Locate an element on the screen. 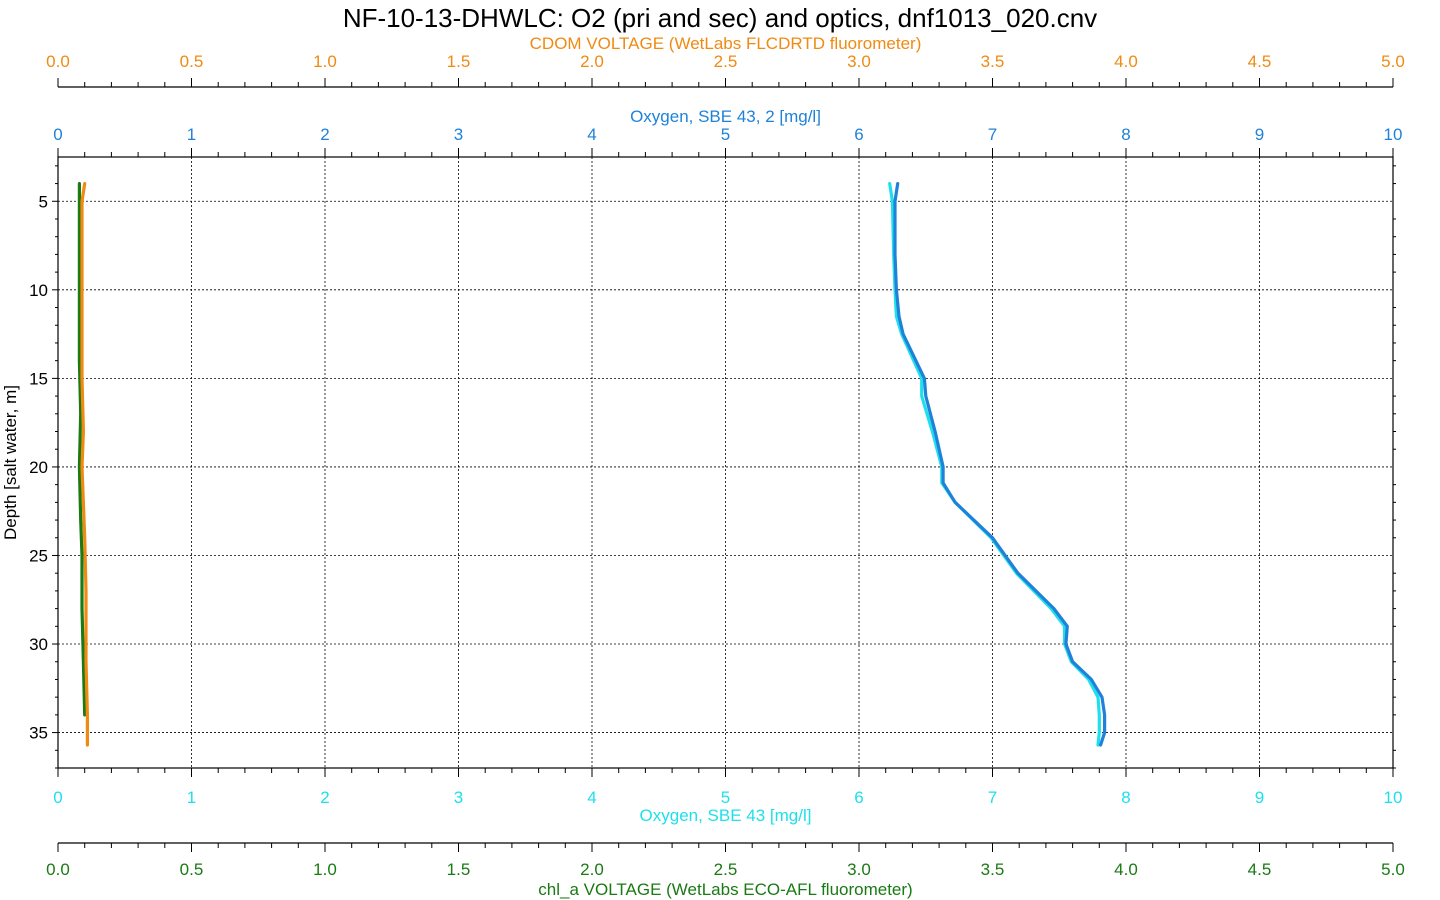 This screenshot has width=1440, height=900. x-axis-oxy1: 0 1 2 3 4 5 6 7 8 9 10 Oxygen, SBE 43 [mg/l] is located at coordinates (727, 796).